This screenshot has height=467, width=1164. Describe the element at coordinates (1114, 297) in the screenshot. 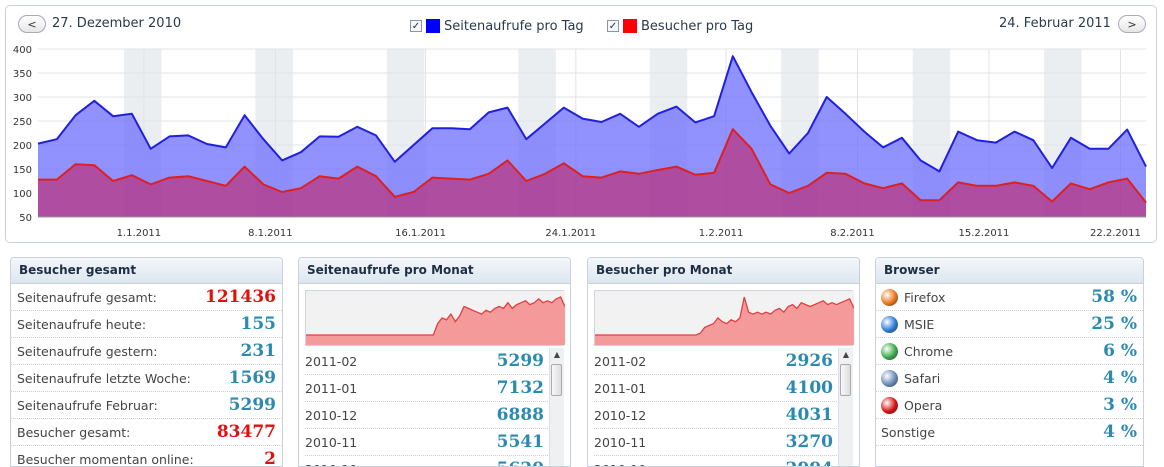

I see `browser-share: 58 %` at that location.